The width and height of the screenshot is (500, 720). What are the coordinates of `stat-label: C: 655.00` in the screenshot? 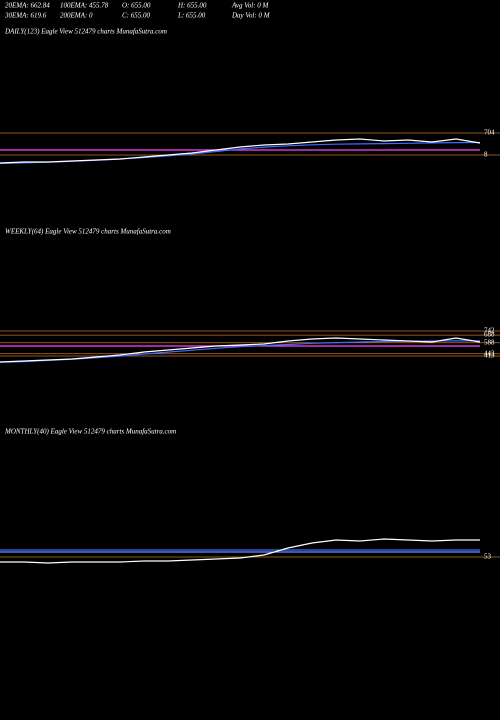 It's located at (136, 16).